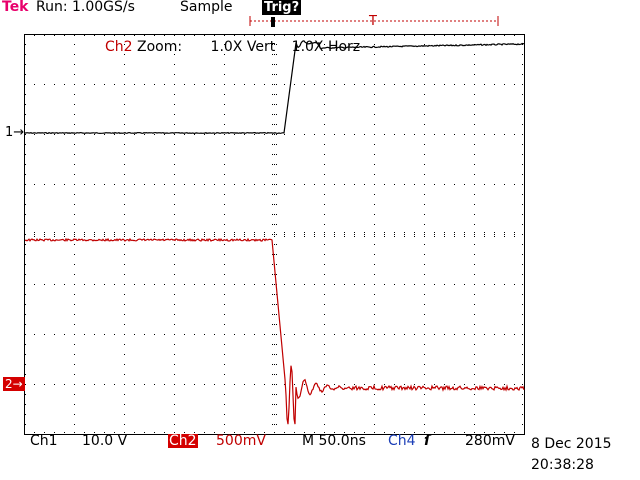  What do you see at coordinates (571, 444) in the screenshot?
I see `date-readout: 8 Dec 2015` at bounding box center [571, 444].